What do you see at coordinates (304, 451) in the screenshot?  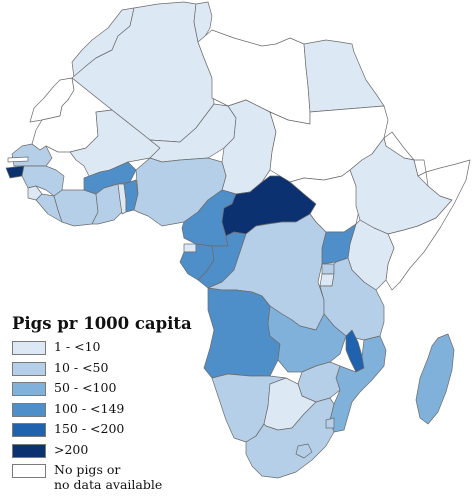 I see `country-lesotho` at bounding box center [304, 451].